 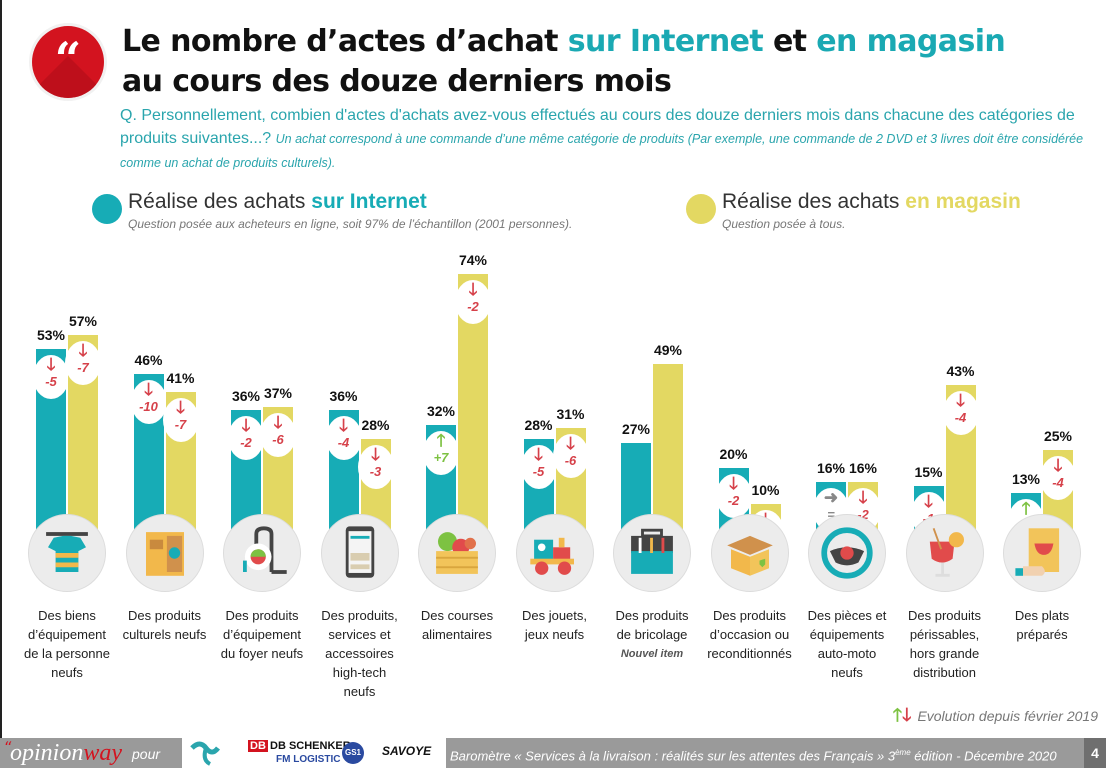 I want to click on category-label-line: Des pièces et, so click(x=847, y=615).